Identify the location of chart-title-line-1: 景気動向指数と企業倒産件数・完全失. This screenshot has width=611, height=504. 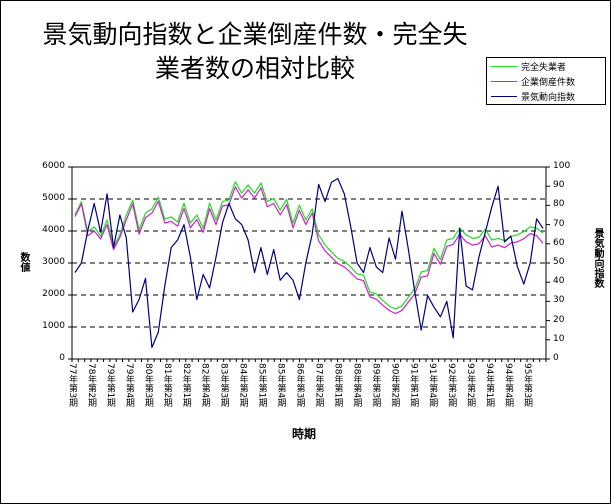
(255, 34).